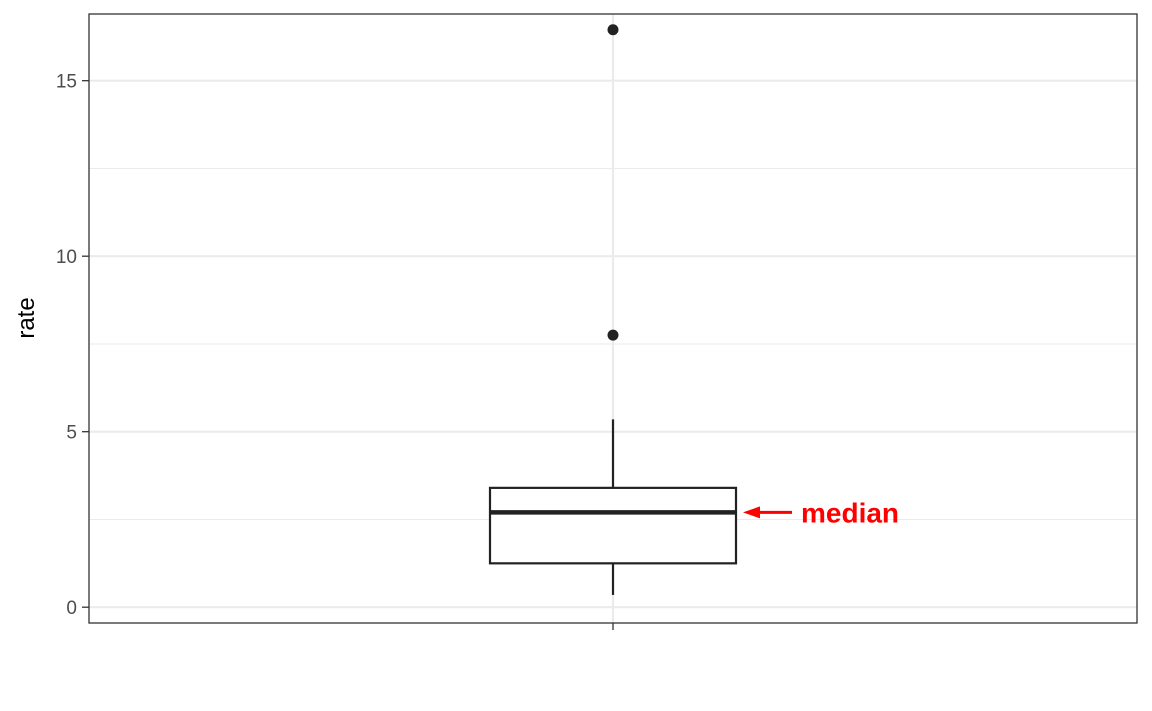 Image resolution: width=1152 pixels, height=711 pixels. I want to click on iqr-box, so click(613, 525).